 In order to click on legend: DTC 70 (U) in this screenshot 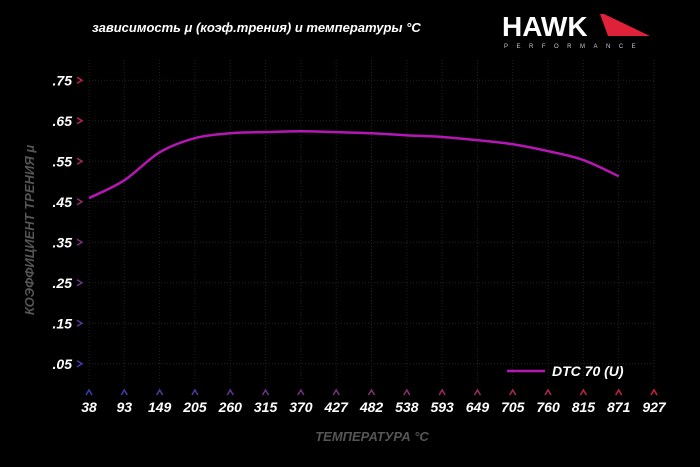, I will do `click(565, 371)`.